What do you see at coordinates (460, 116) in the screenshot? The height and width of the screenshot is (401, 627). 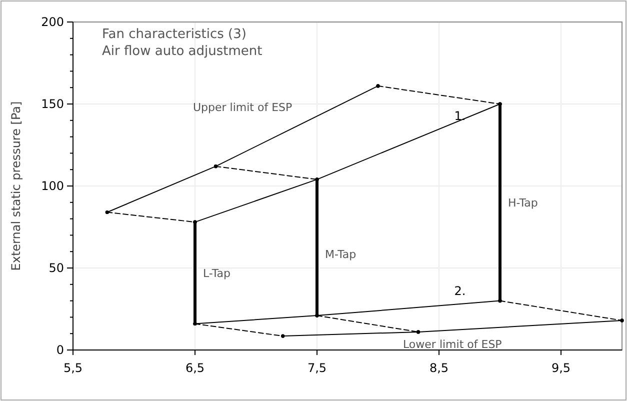 I see `annotation: 1.` at bounding box center [460, 116].